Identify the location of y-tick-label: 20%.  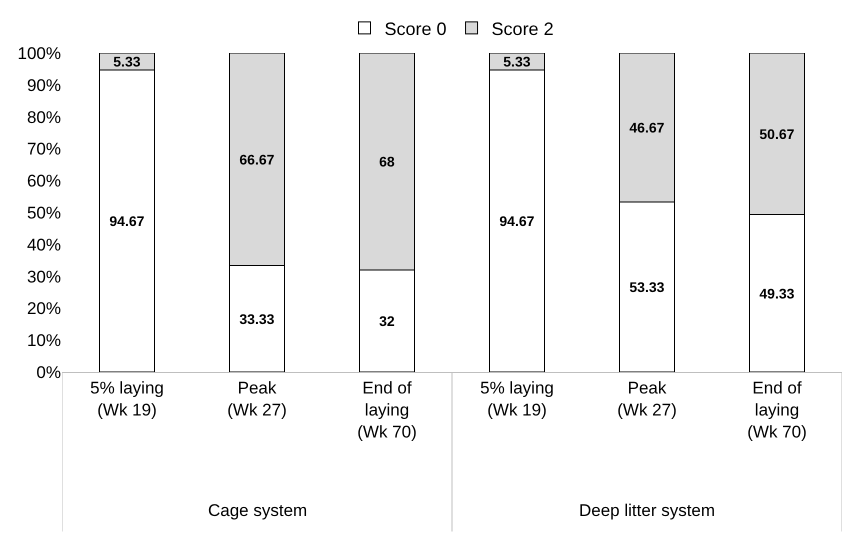
(43, 308).